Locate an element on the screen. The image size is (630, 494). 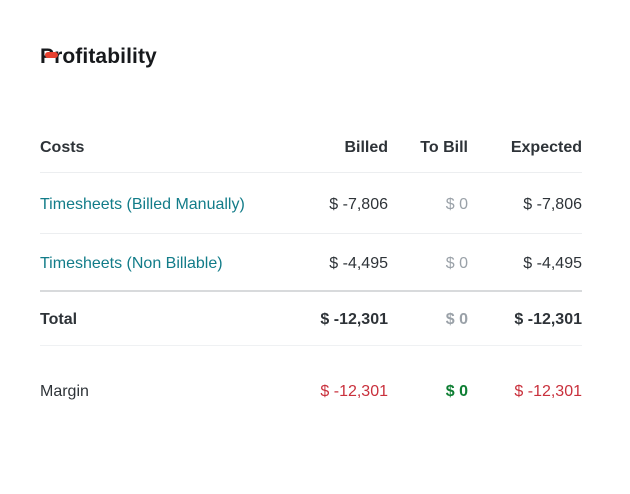
billed-value: $ -7,806 is located at coordinates (333, 203).